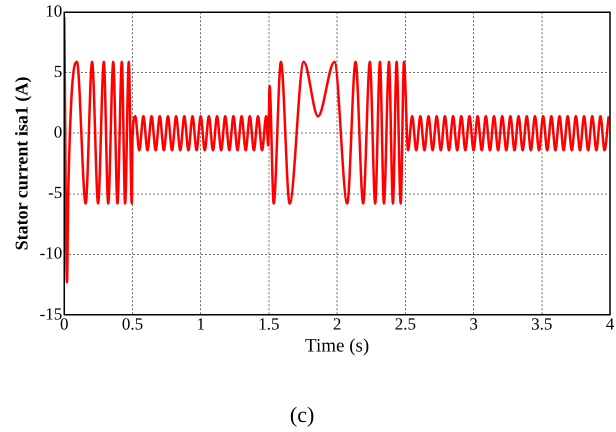 Image resolution: width=616 pixels, height=432 pixels. I want to click on x-tick-label: 2, so click(337, 324).